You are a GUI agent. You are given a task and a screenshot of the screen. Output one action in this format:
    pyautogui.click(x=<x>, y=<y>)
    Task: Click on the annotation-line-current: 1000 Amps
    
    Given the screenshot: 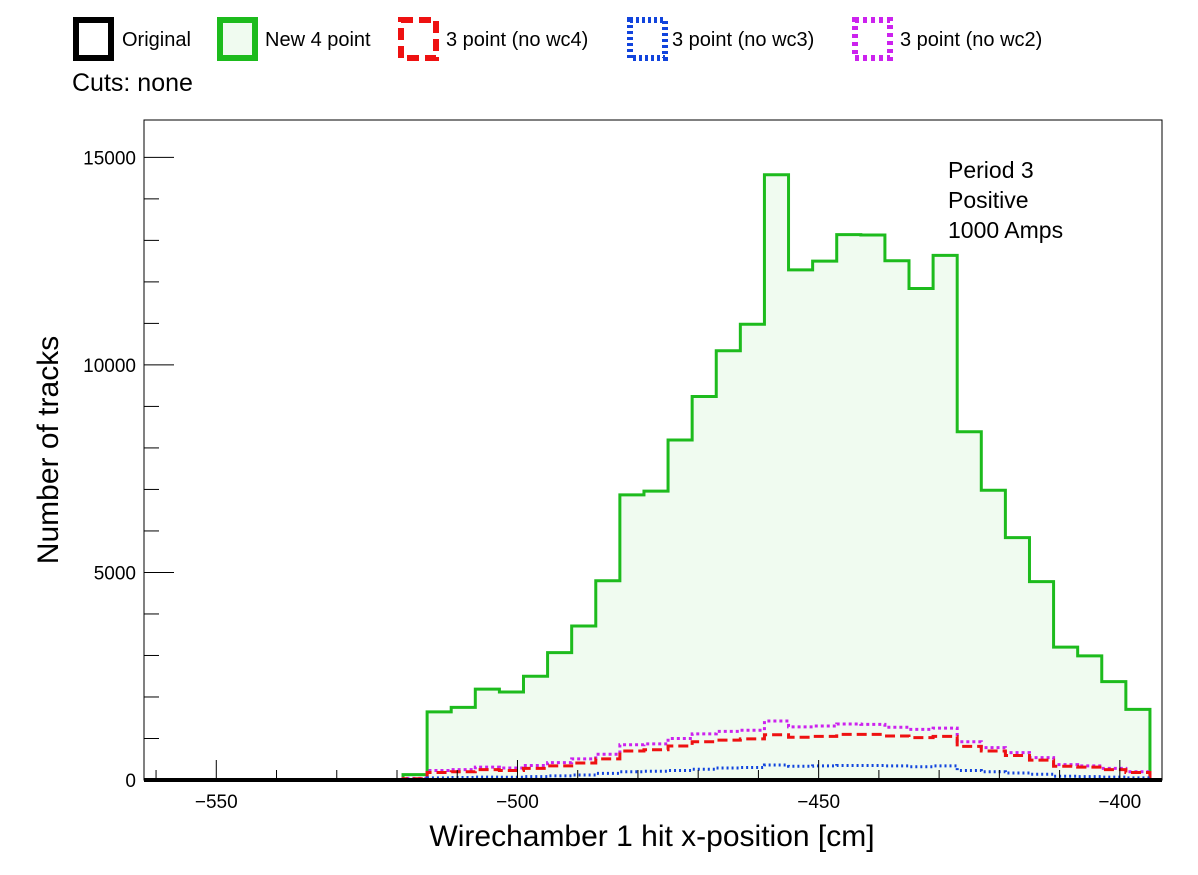 What is the action you would take?
    pyautogui.click(x=1005, y=230)
    